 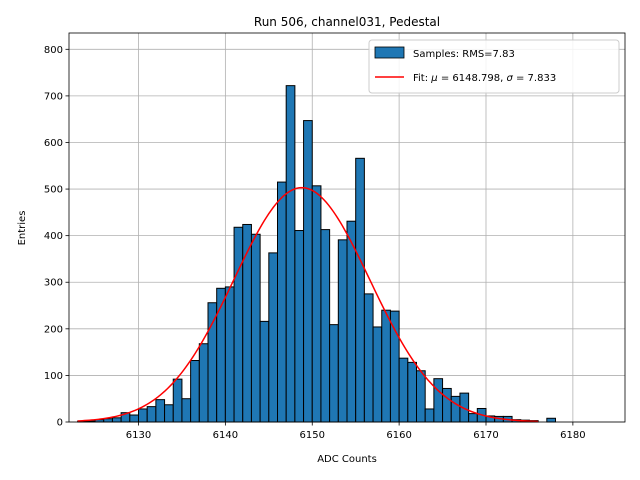 I want to click on y-tick-label: 100, so click(x=53, y=376).